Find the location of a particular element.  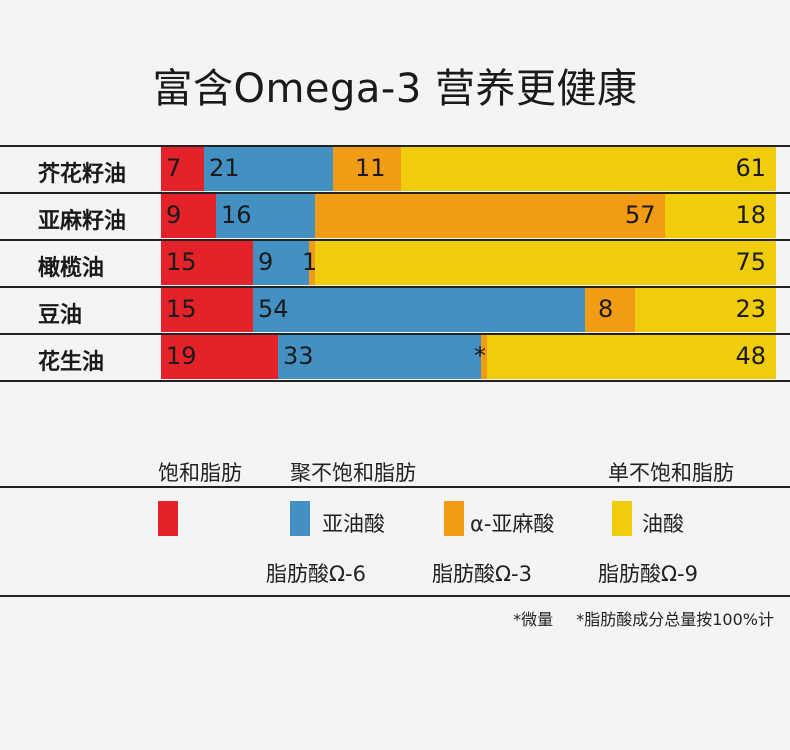

data-label: 21 is located at coordinates (224, 168).